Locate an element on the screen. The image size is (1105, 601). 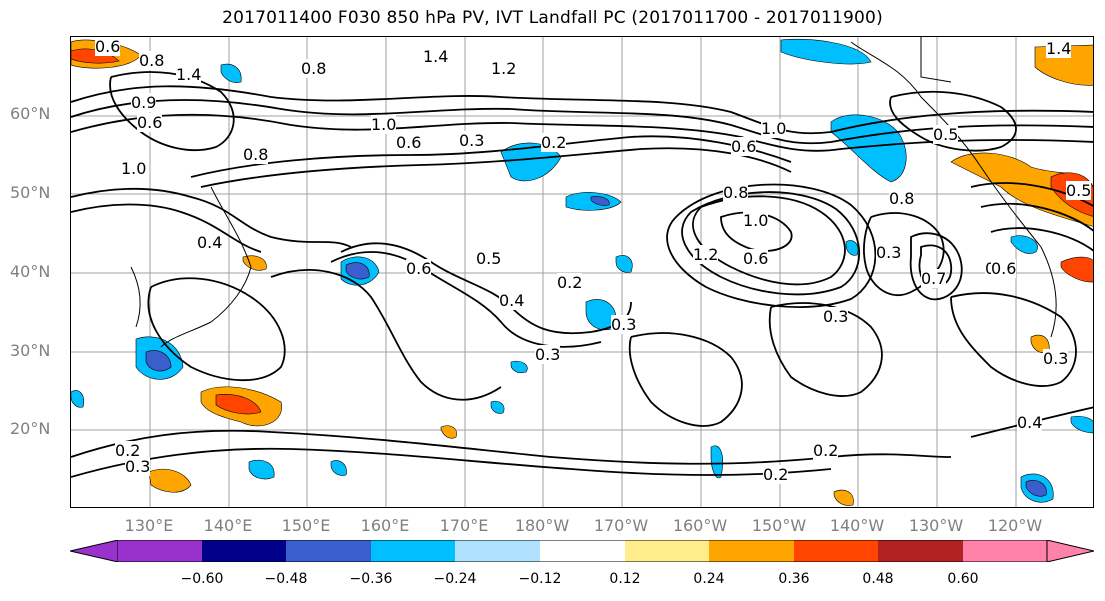
lon-label: 160°W is located at coordinates (700, 525).